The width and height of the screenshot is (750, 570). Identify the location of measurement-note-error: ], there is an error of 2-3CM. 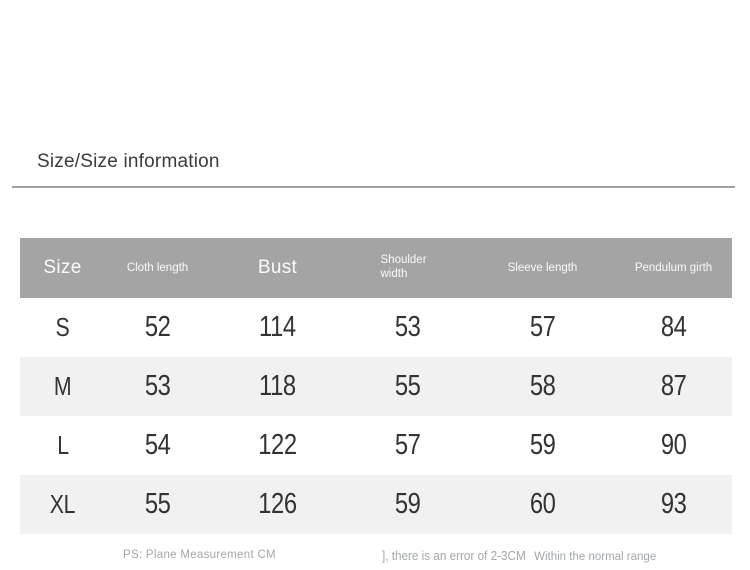
(454, 555).